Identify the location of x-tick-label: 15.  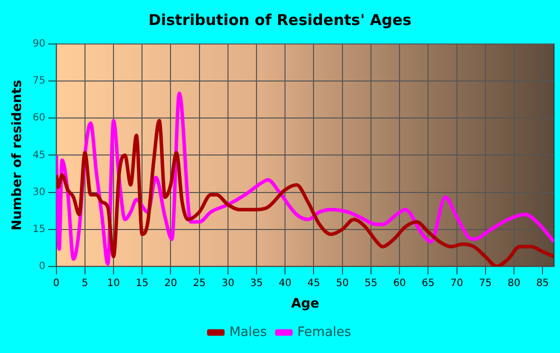
(142, 283).